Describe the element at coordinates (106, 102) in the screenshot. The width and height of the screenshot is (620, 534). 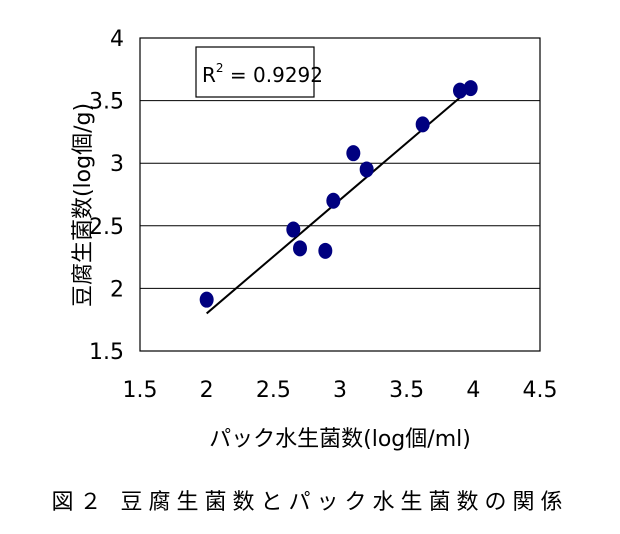
I see `y-tick-label: 3.5` at that location.